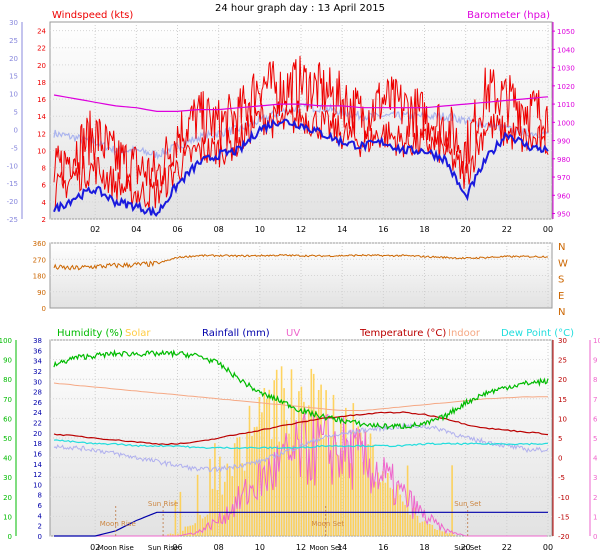 The image size is (600, 555). Describe the element at coordinates (327, 524) in the screenshot. I see `event-annotation: Moon Set` at that location.